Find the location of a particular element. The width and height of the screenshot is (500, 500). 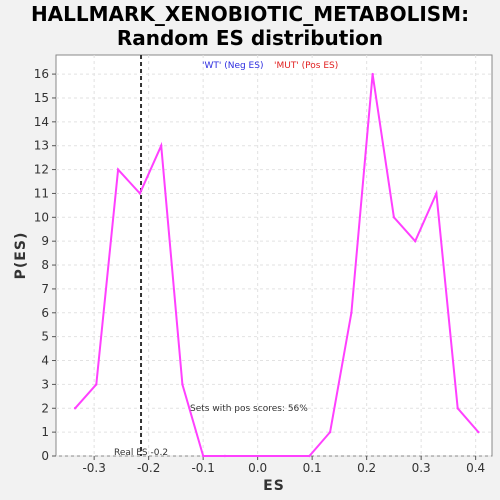

y-tick-label: 7 is located at coordinates (45, 289).